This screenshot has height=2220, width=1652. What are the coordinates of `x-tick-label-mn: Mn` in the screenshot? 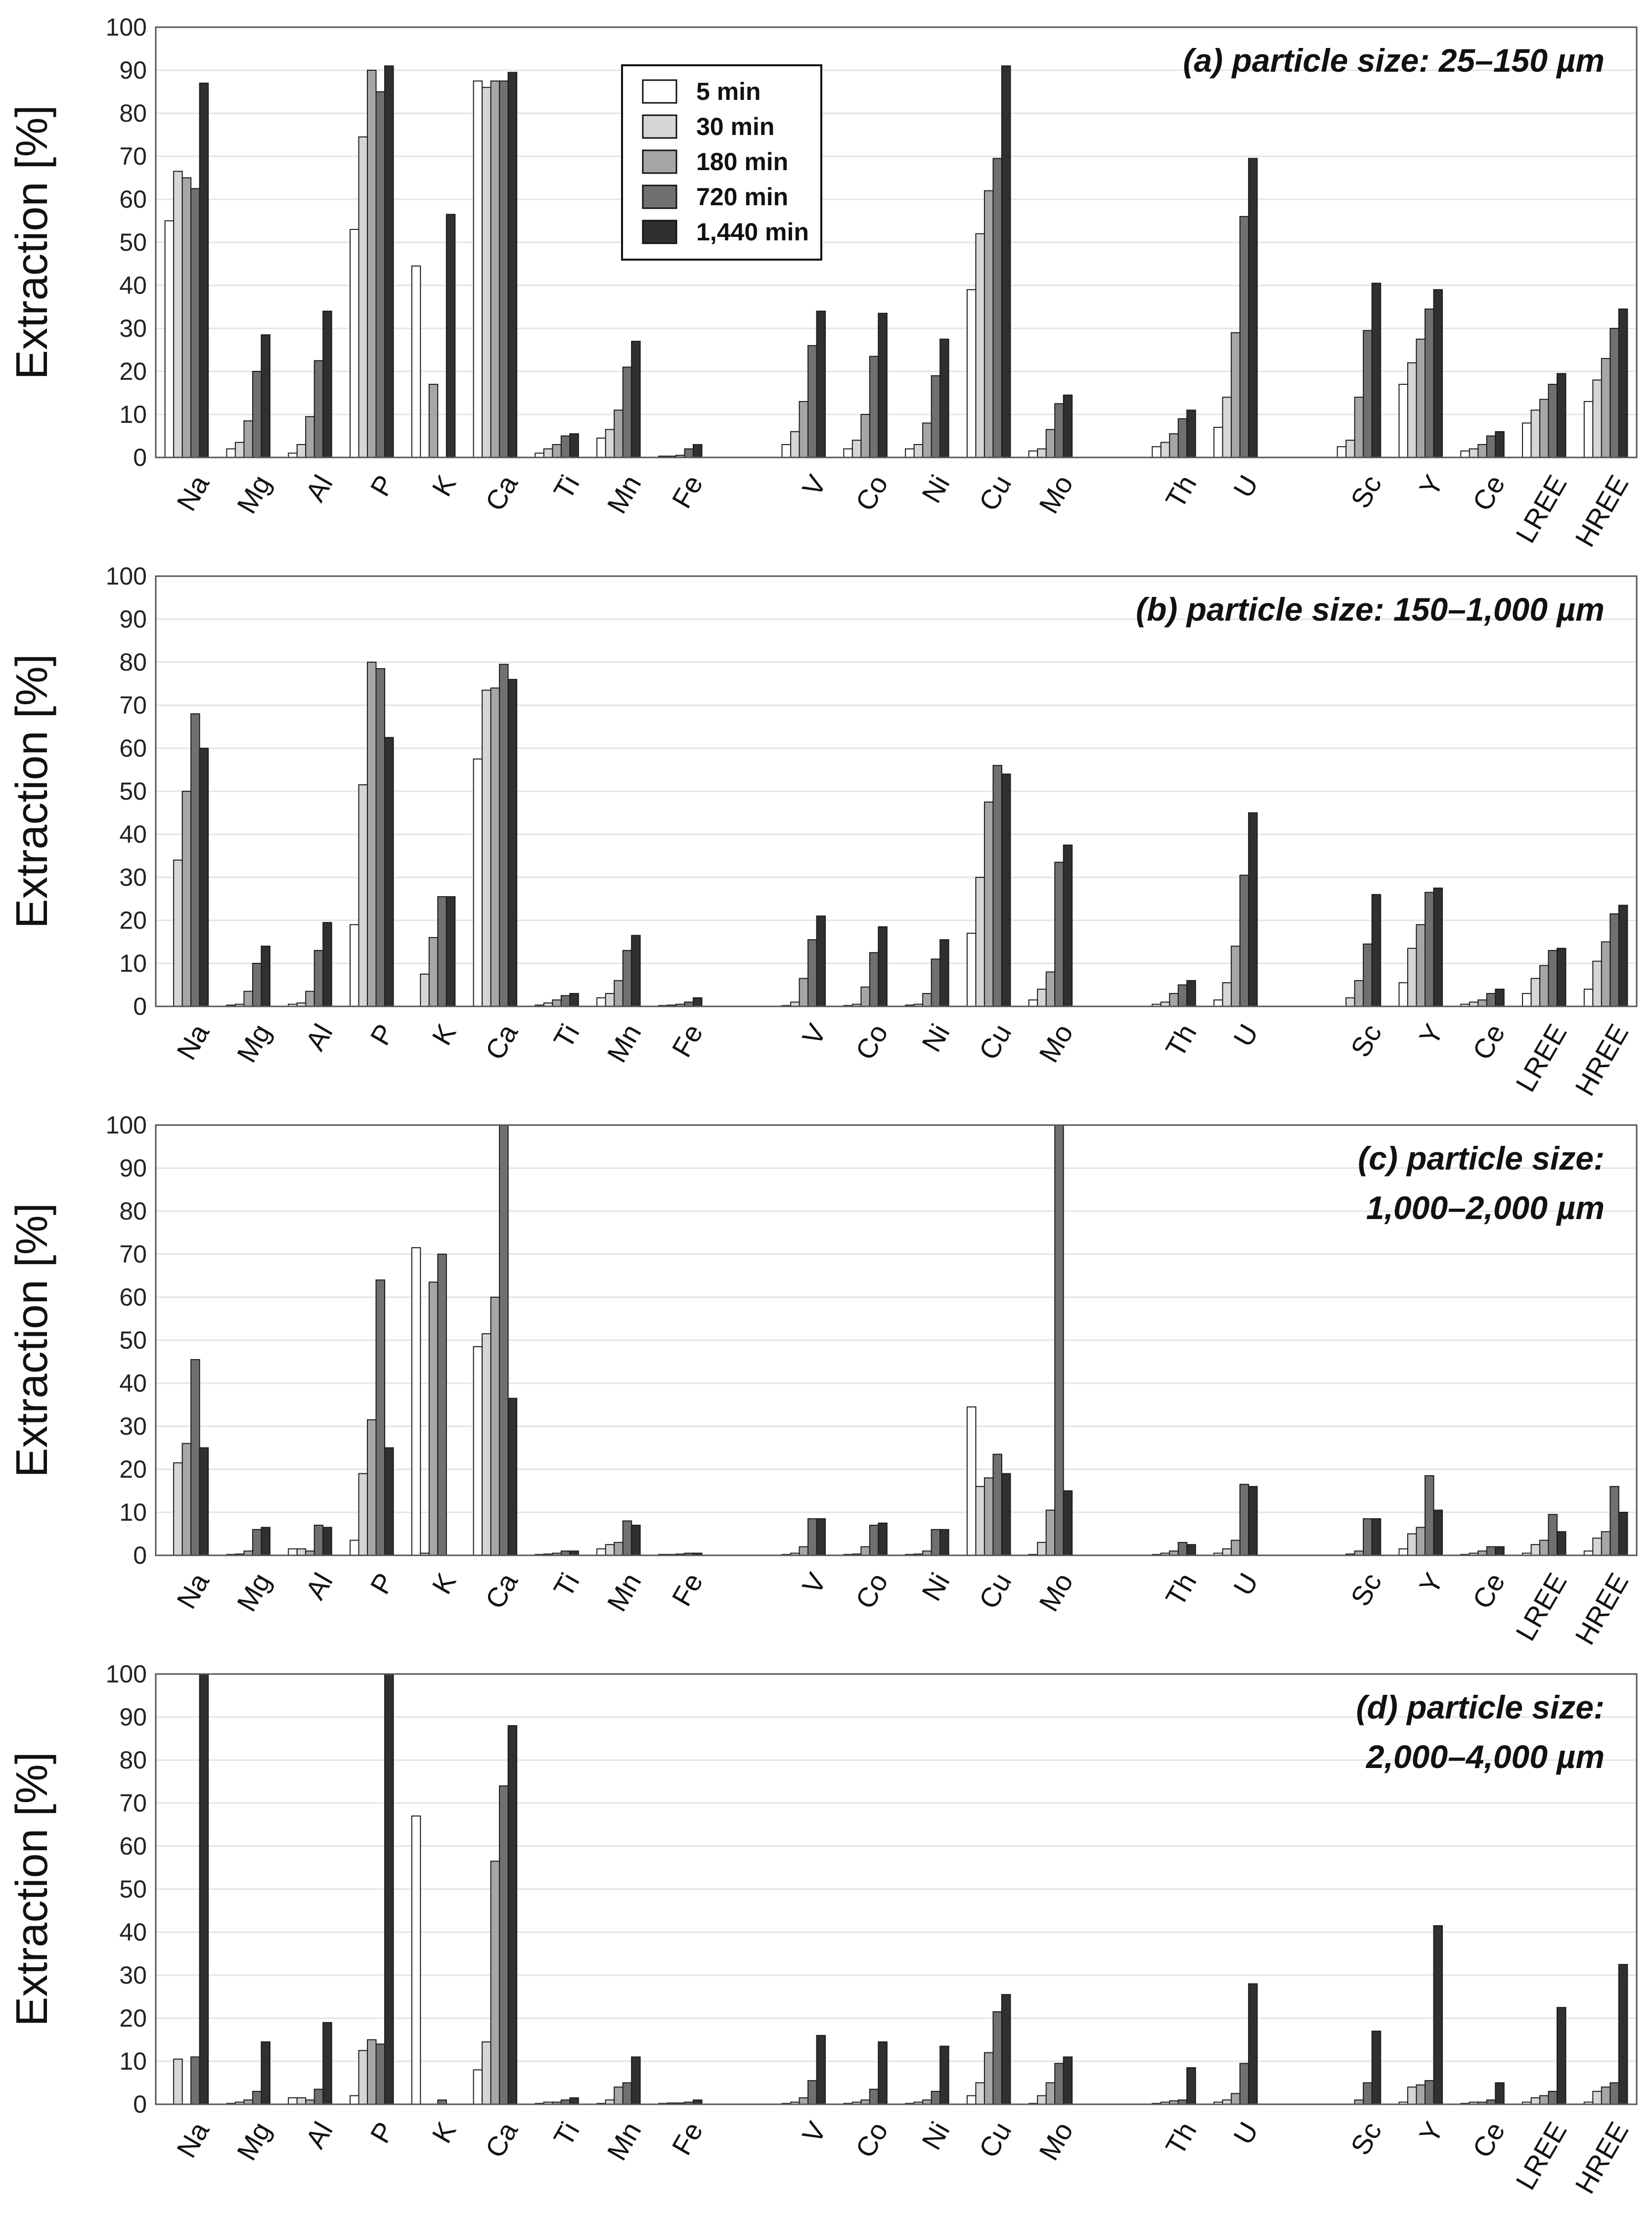 It's located at (624, 1043).